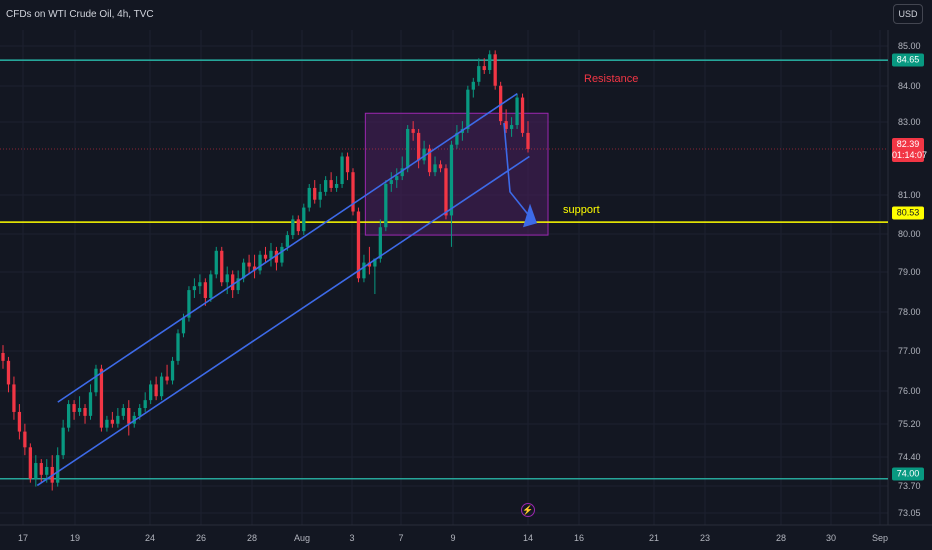 The height and width of the screenshot is (550, 932). I want to click on y-tick-label: 73.05, so click(909, 513).